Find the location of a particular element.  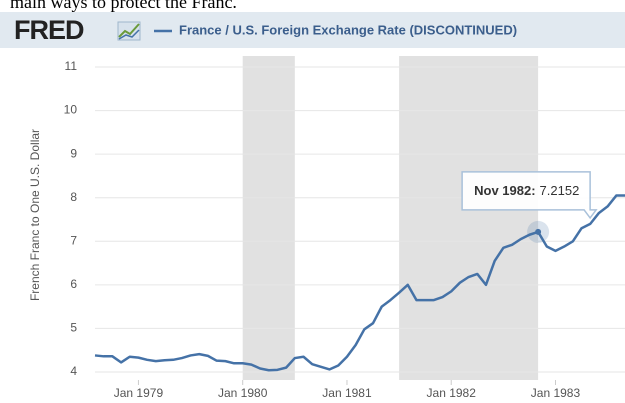

y-tick-label: 9 is located at coordinates (73, 153).